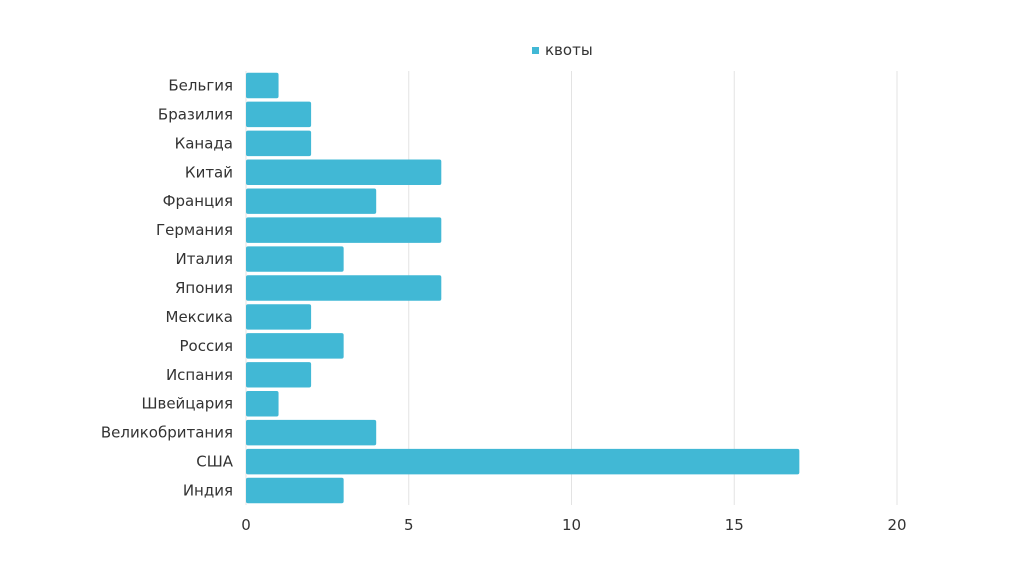 The image size is (1024, 580). What do you see at coordinates (167, 433) in the screenshot?
I see `category-label: Великобритания` at bounding box center [167, 433].